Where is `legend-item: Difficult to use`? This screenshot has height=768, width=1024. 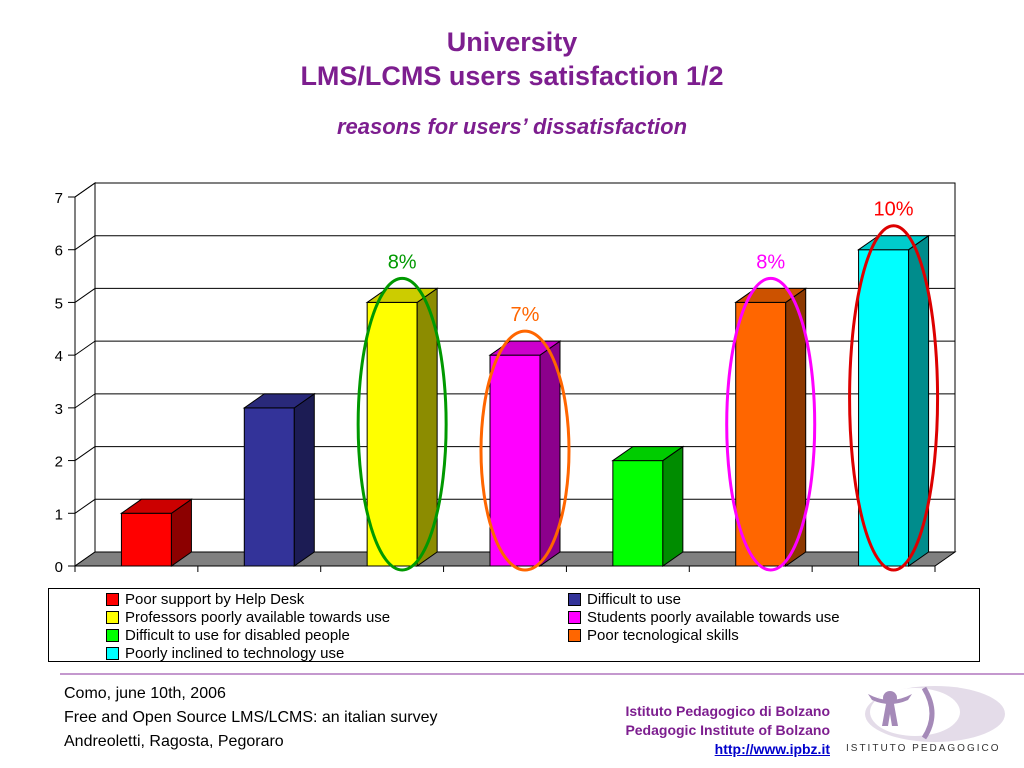
legend-item: Difficult to use is located at coordinates (624, 600).